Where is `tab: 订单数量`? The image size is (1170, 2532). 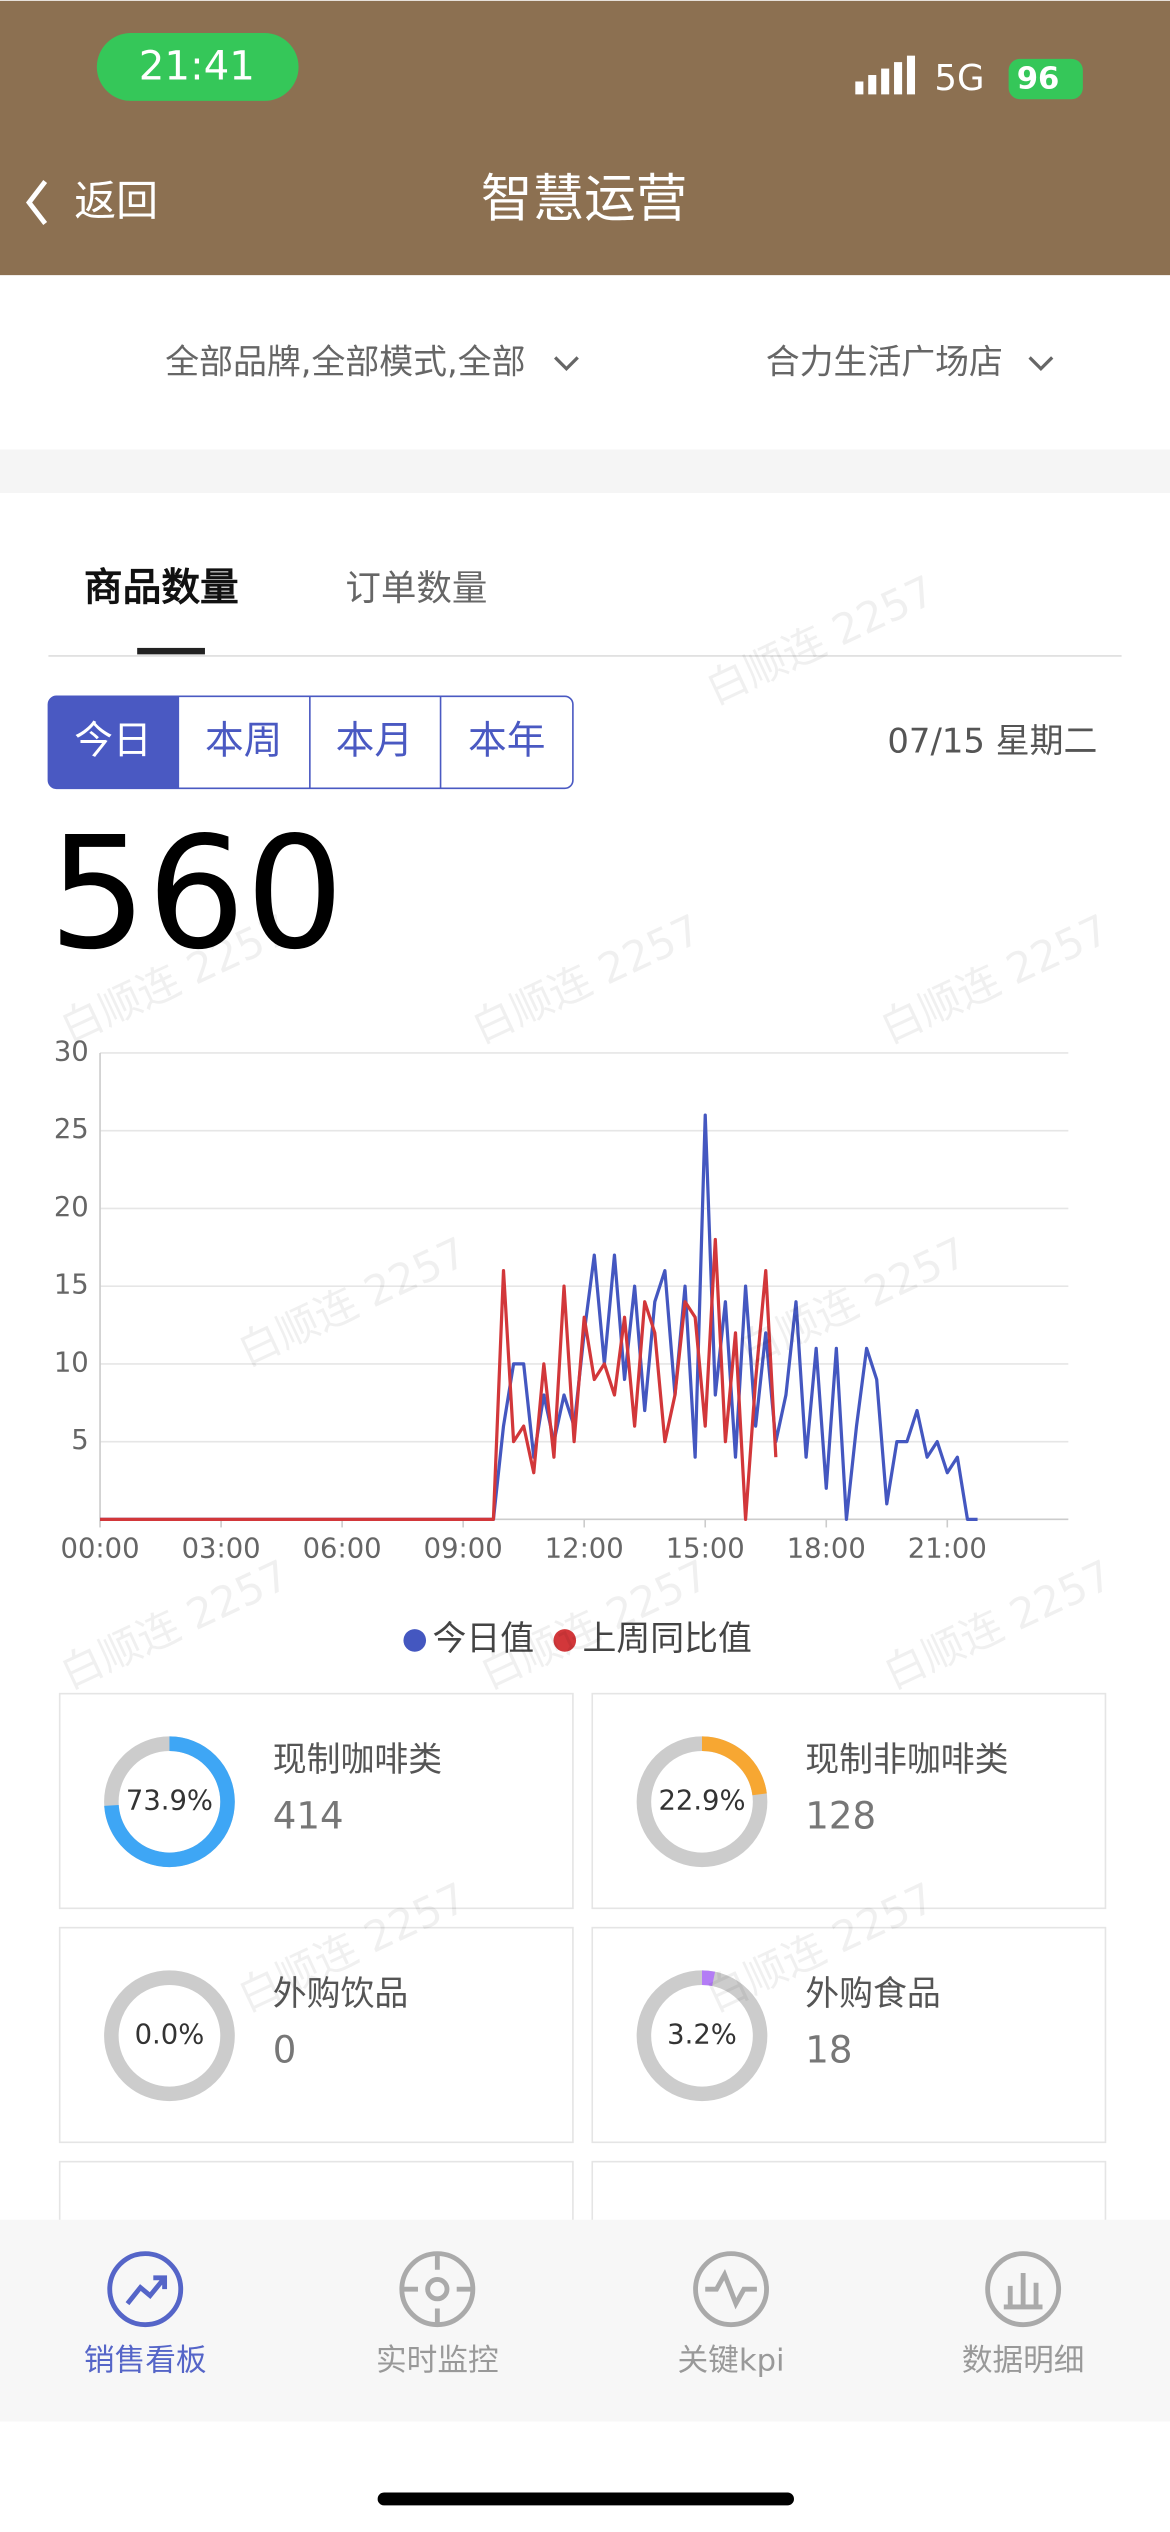 tab: 订单数量 is located at coordinates (416, 588).